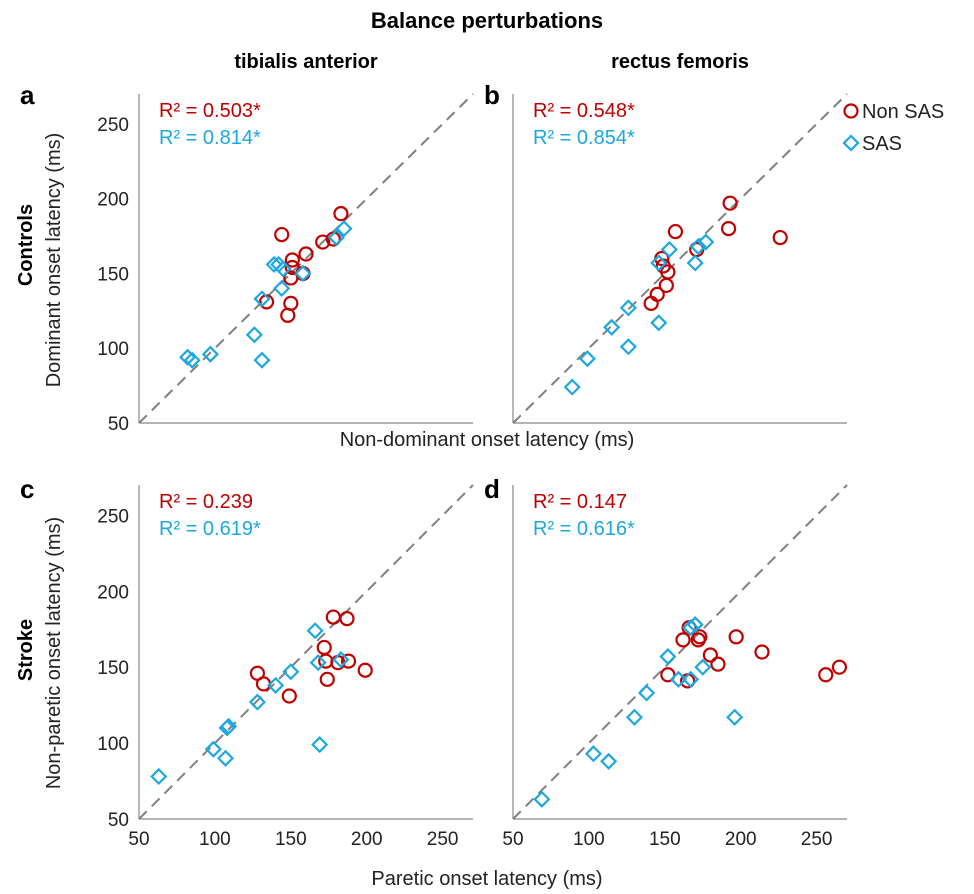  What do you see at coordinates (138, 839) in the screenshot?
I see `x-tick-label: 50` at bounding box center [138, 839].